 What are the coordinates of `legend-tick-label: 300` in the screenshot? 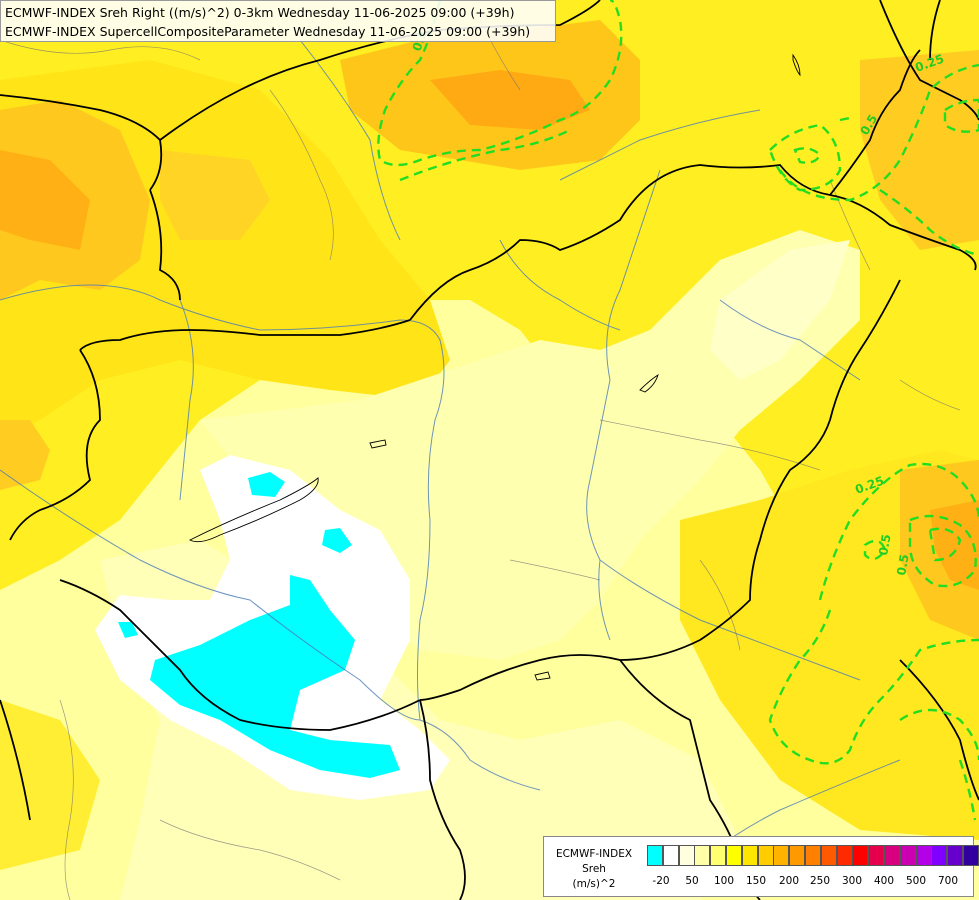 It's located at (852, 881).